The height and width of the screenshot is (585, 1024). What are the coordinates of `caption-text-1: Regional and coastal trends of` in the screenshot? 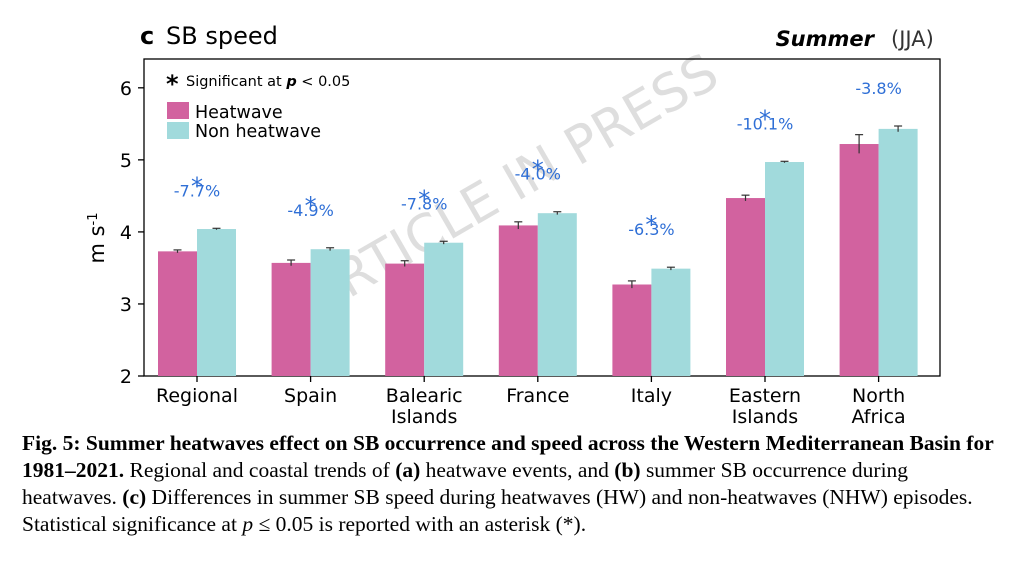 It's located at (260, 470).